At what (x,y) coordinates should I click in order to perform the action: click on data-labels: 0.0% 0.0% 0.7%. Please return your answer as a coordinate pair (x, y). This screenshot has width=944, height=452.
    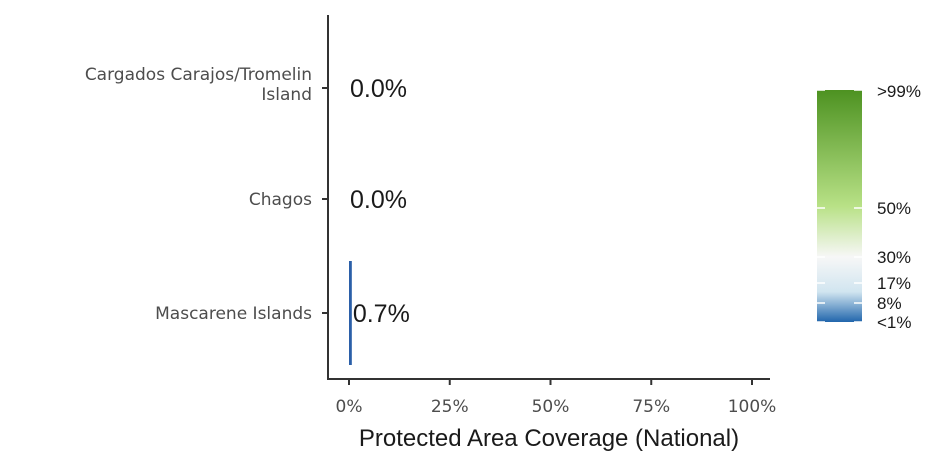
    Looking at the image, I should click on (380, 201).